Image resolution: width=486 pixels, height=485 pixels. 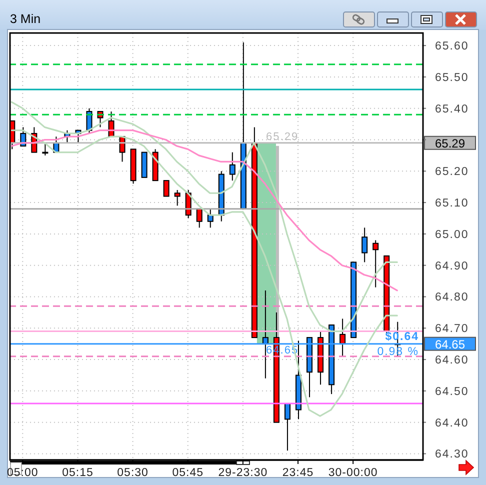 What do you see at coordinates (452, 172) in the screenshot?
I see `y-tick-label: 65.20` at bounding box center [452, 172].